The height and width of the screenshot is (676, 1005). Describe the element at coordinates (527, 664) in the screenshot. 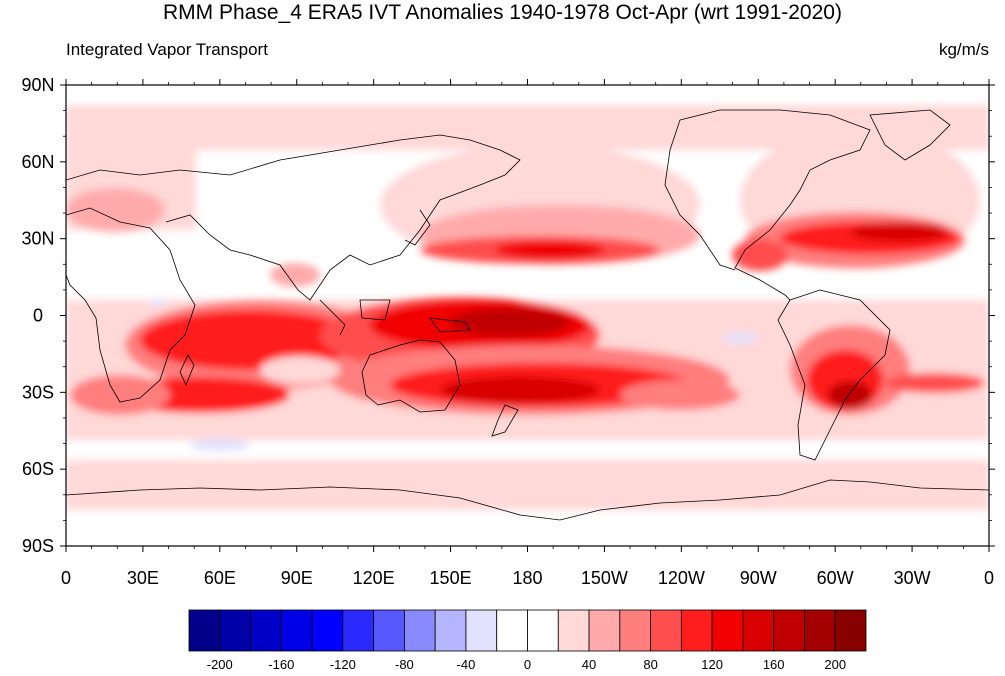

I see `colorbar-label: 0` at that location.